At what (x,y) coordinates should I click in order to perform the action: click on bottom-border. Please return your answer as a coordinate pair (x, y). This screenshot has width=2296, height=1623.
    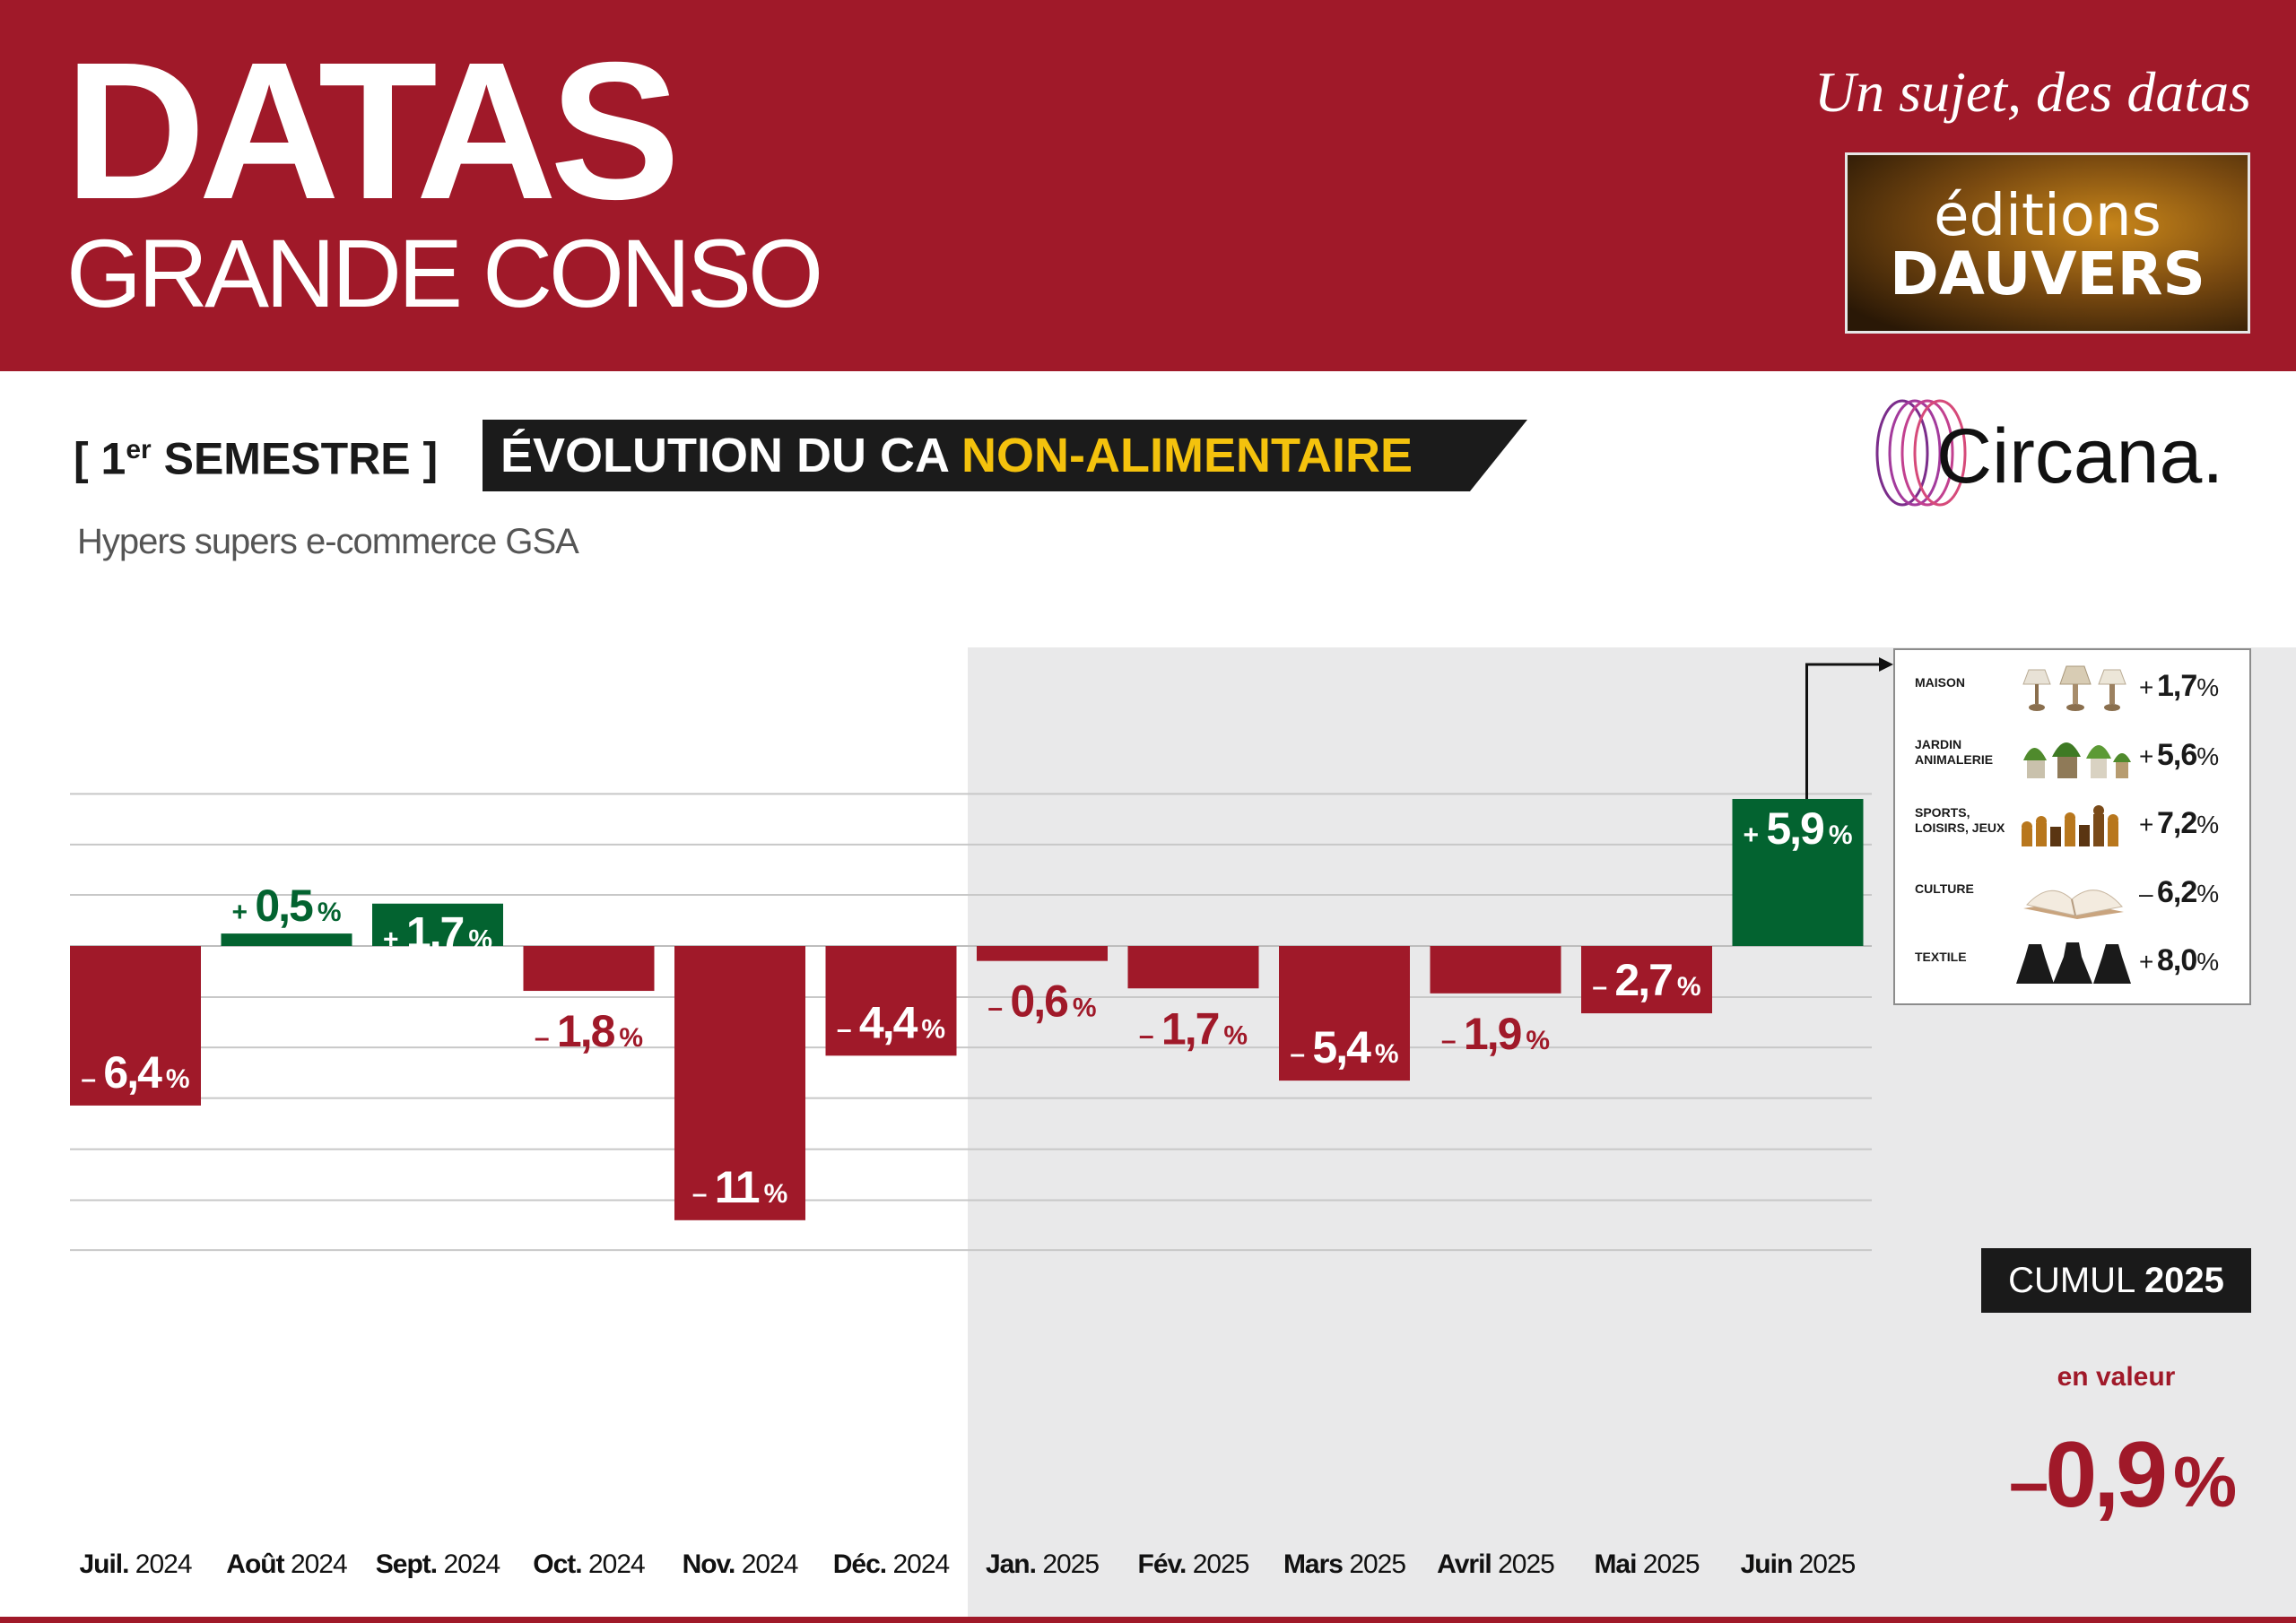
    Looking at the image, I should click on (1148, 1620).